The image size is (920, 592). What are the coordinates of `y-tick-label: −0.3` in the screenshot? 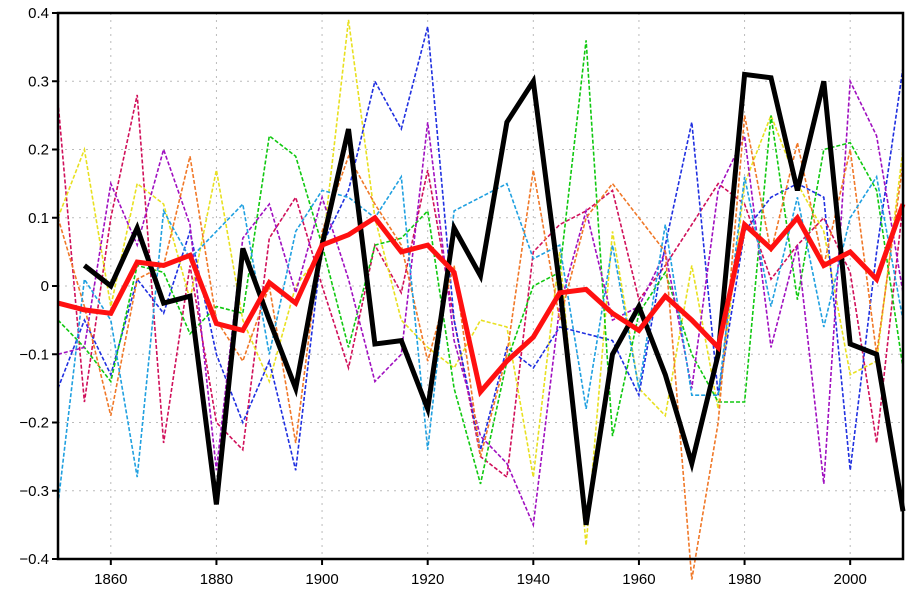 It's located at (34, 491).